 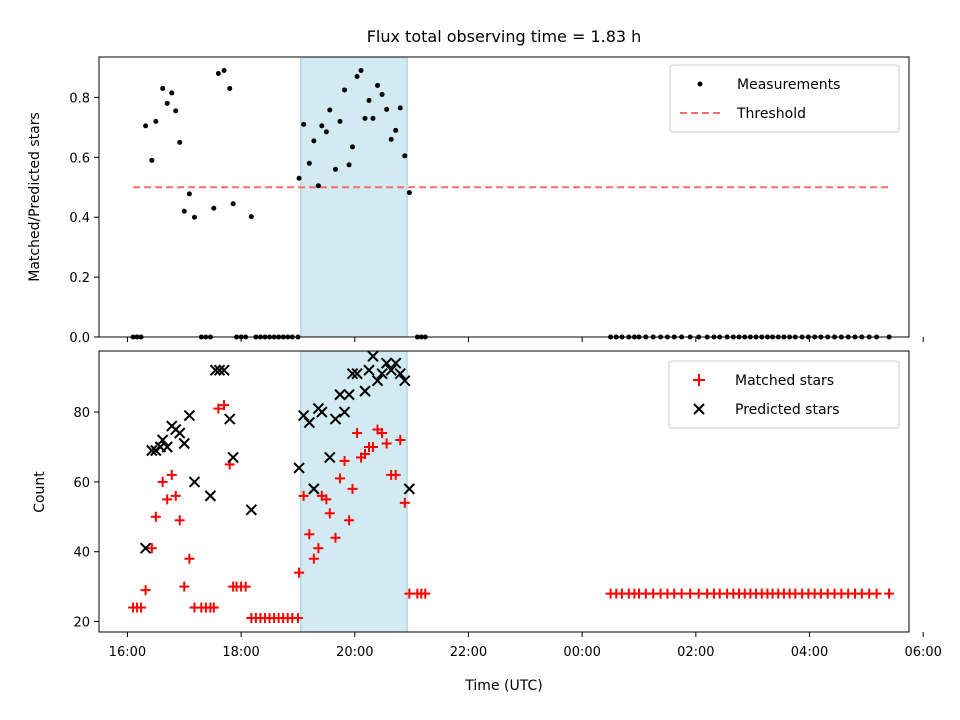 I want to click on bottom-x-tick-label: 18:00, so click(x=240, y=652).